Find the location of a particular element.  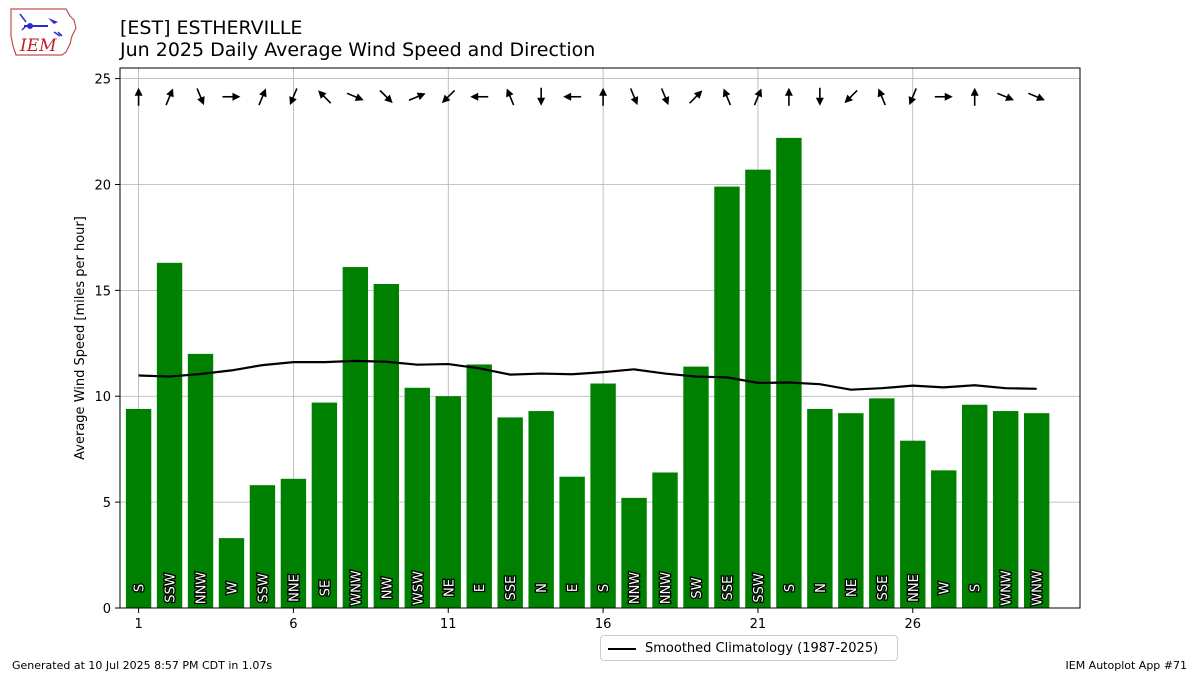

x-tick-label: 1 is located at coordinates (138, 624).